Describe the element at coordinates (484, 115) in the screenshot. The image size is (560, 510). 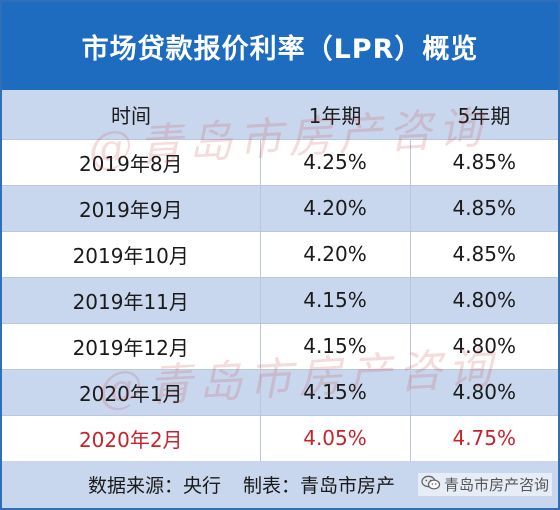
I see `column-header-5y: 5年期` at that location.